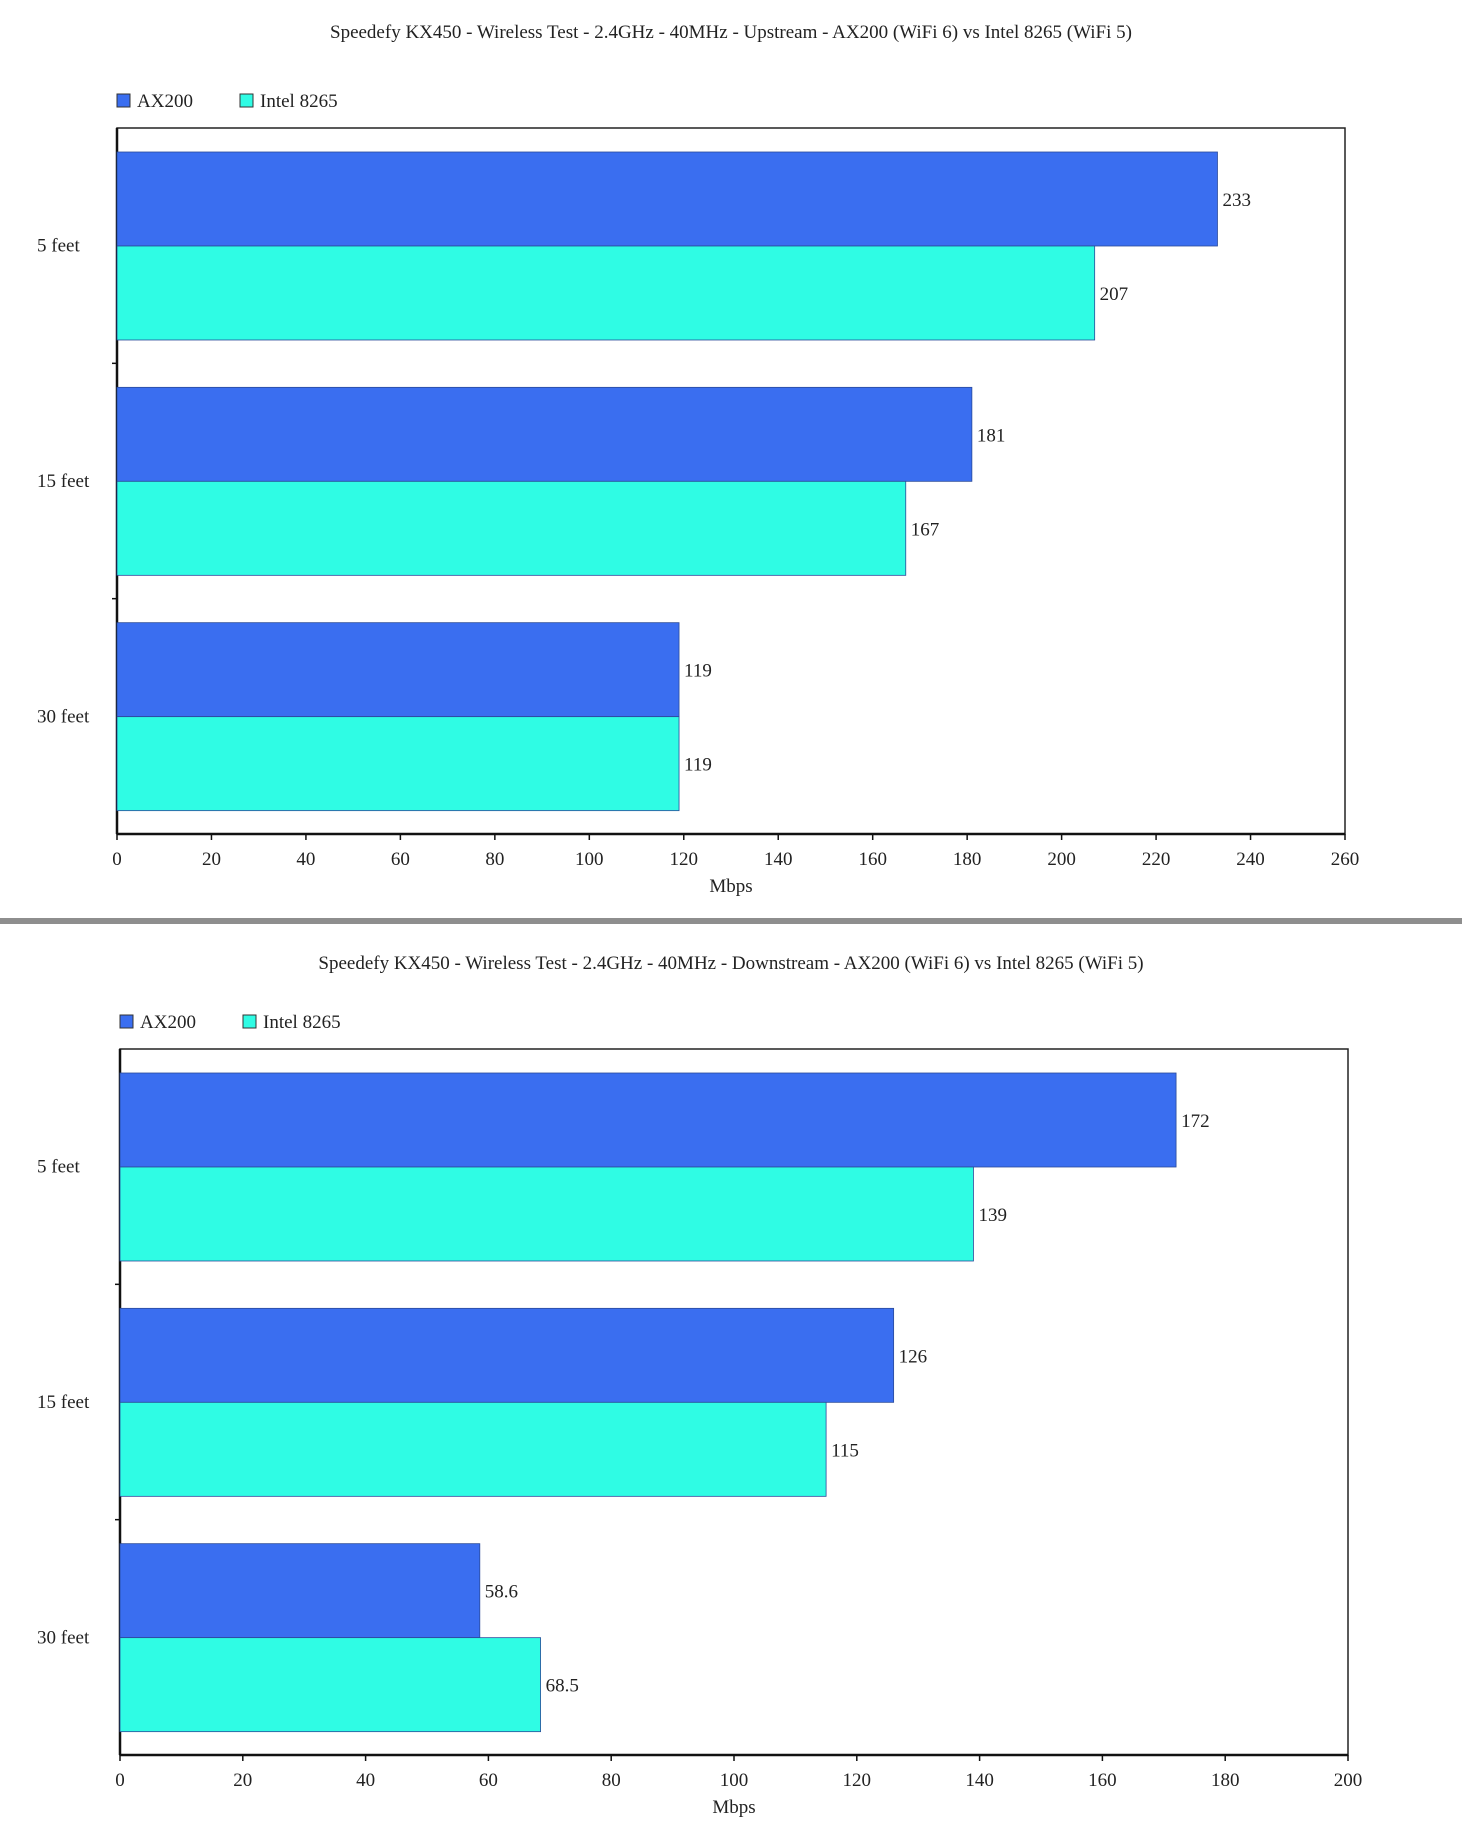 The width and height of the screenshot is (1462, 1845). What do you see at coordinates (845, 1450) in the screenshot?
I see `data-label: 115` at bounding box center [845, 1450].